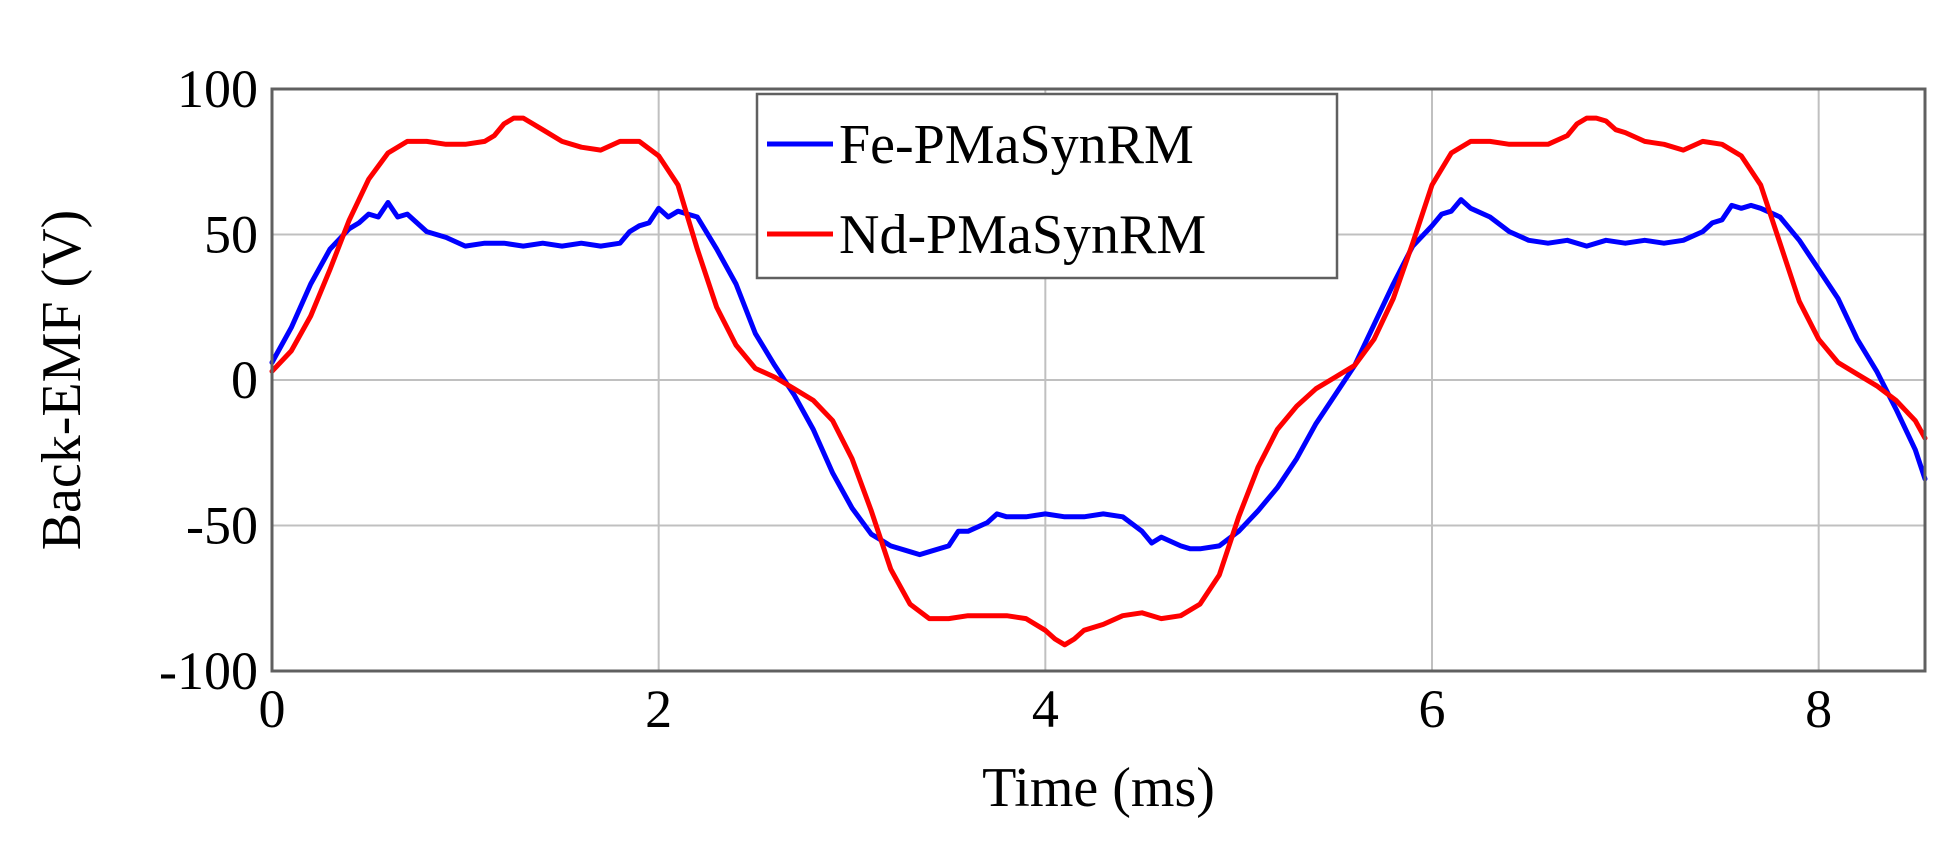 Image resolution: width=1959 pixels, height=842 pixels. I want to click on legend-label-fe: Fe-PMaSynRM, so click(1016, 145).